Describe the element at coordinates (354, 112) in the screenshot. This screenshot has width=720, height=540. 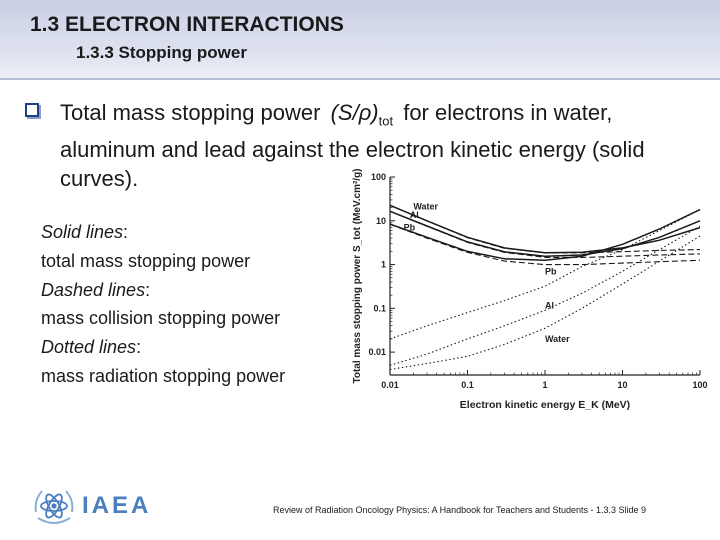
I see `formula-main: (S/ρ)` at that location.